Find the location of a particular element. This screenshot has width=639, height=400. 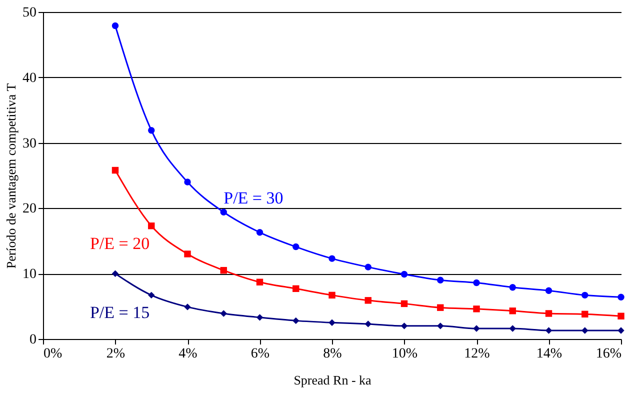

x-tick-label: 16% is located at coordinates (609, 354).